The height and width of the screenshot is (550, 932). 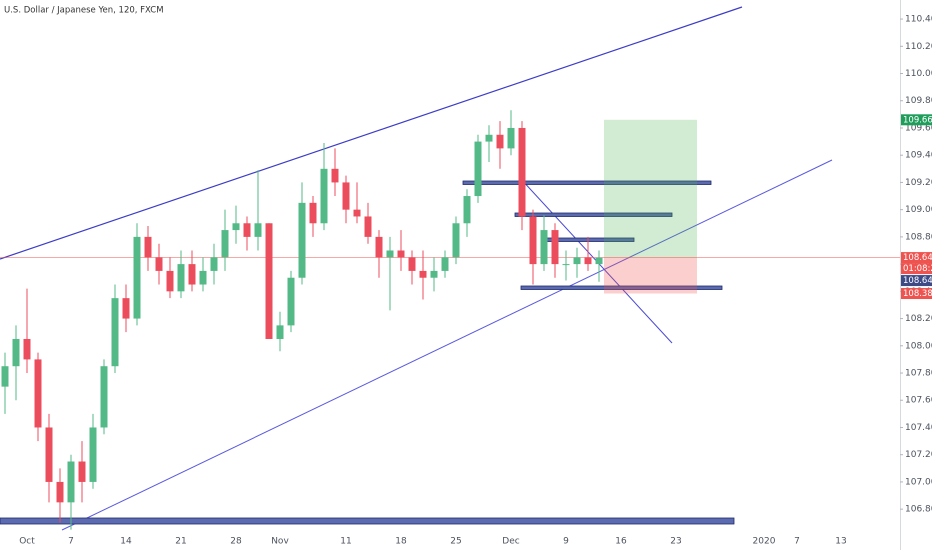 What do you see at coordinates (918, 128) in the screenshot?
I see `y-tick-label: 109.60` at bounding box center [918, 128].